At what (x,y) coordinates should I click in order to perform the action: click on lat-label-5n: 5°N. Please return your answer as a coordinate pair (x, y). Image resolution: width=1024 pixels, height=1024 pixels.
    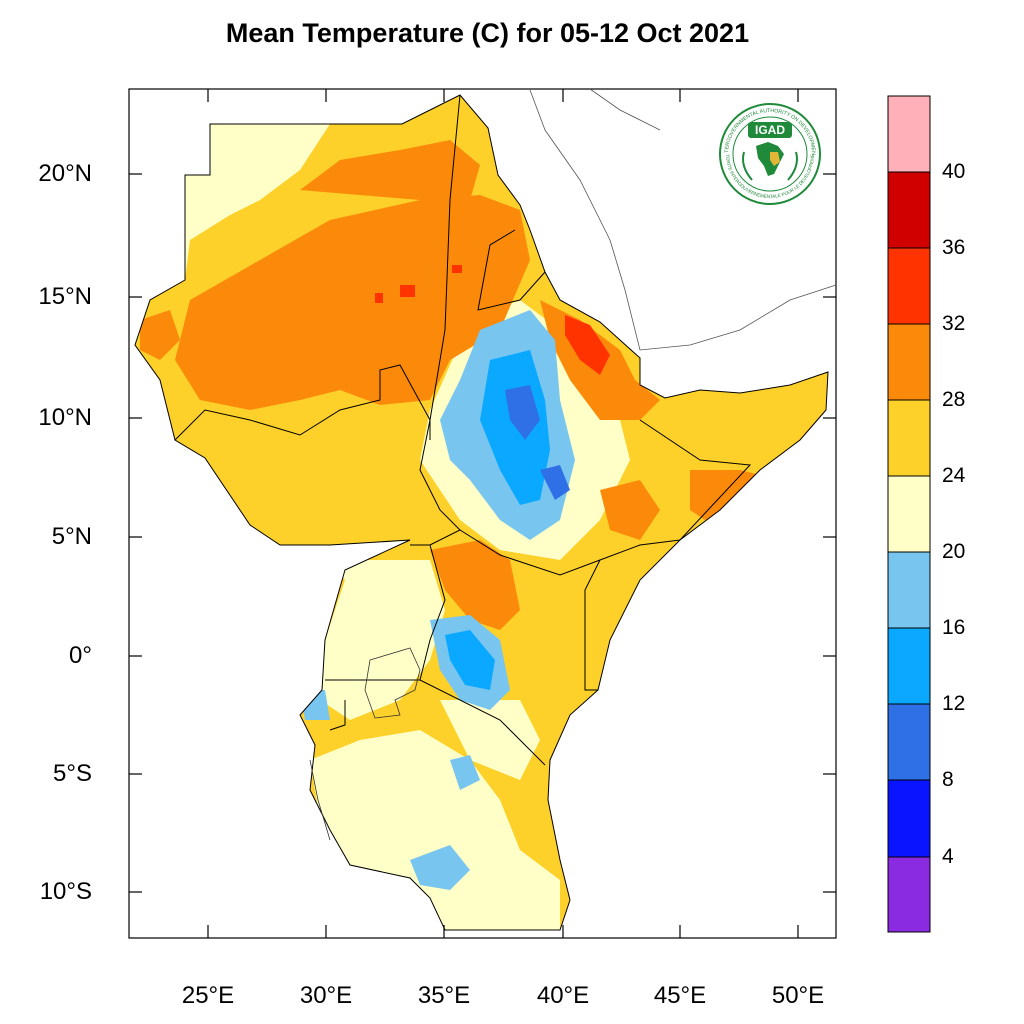
    Looking at the image, I should click on (71, 536).